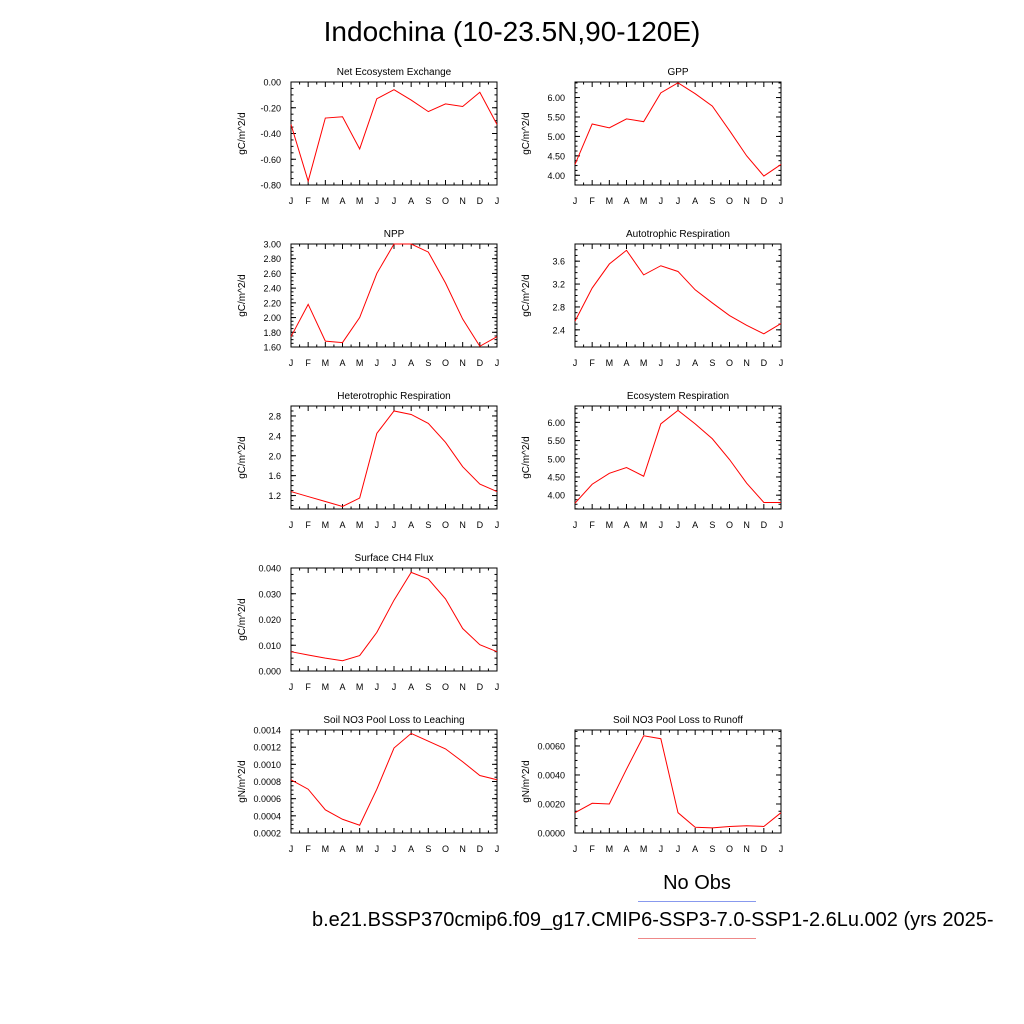  I want to click on y-tick-label: 5.00, so click(556, 137).